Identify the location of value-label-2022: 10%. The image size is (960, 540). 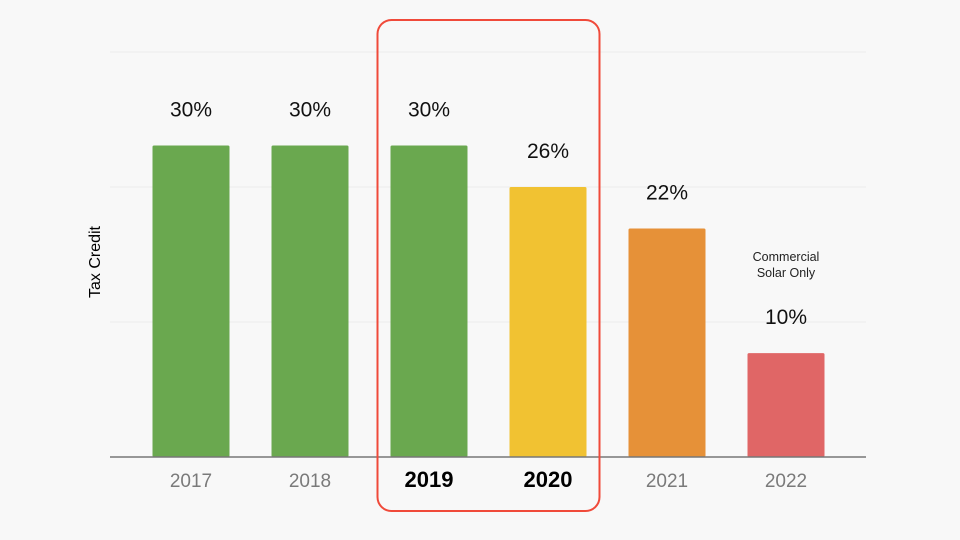
(786, 317).